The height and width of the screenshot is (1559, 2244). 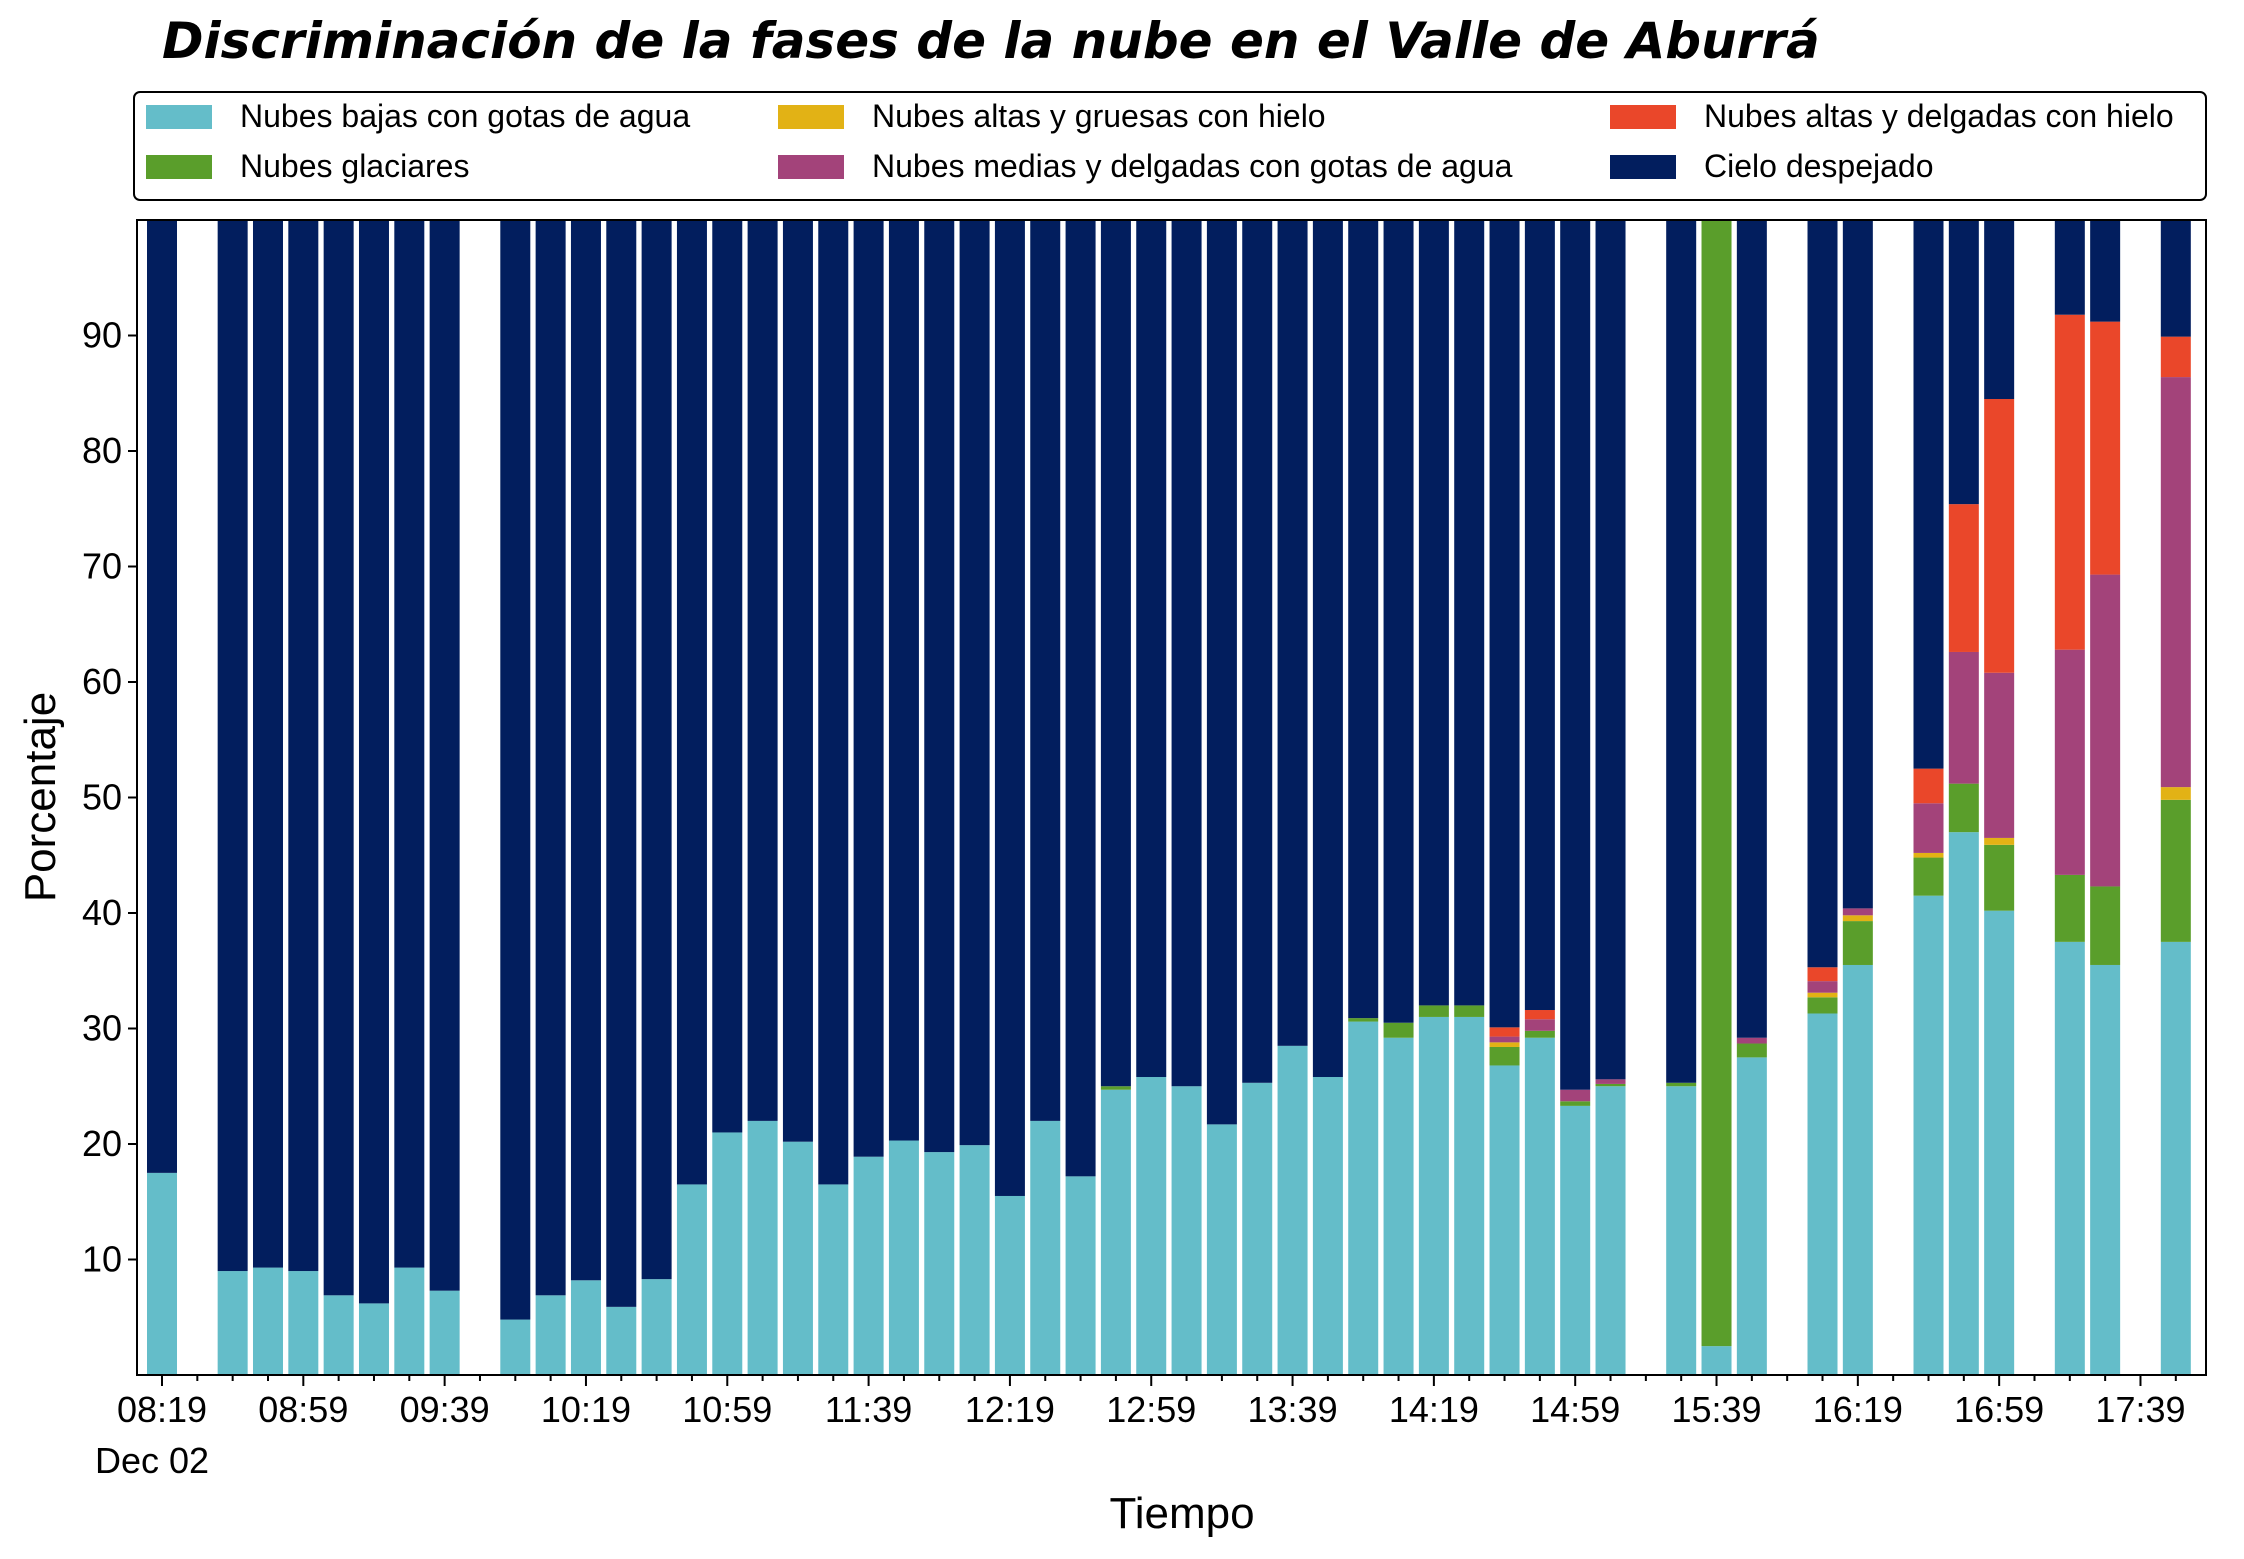 I want to click on legend-label: Nubes altas y gruesas con hielo, so click(x=1099, y=116).